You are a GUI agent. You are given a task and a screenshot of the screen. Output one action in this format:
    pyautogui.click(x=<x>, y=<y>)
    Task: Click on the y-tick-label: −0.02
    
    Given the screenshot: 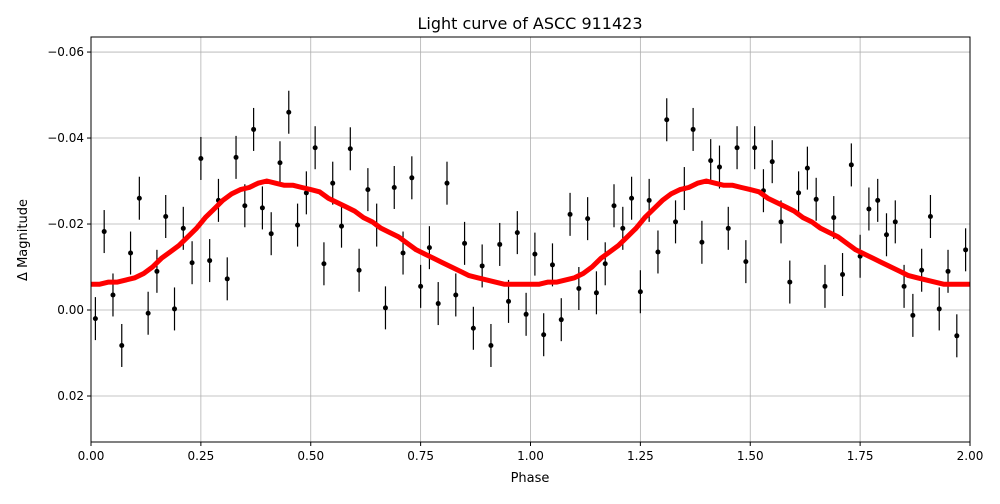 What is the action you would take?
    pyautogui.click(x=65, y=224)
    